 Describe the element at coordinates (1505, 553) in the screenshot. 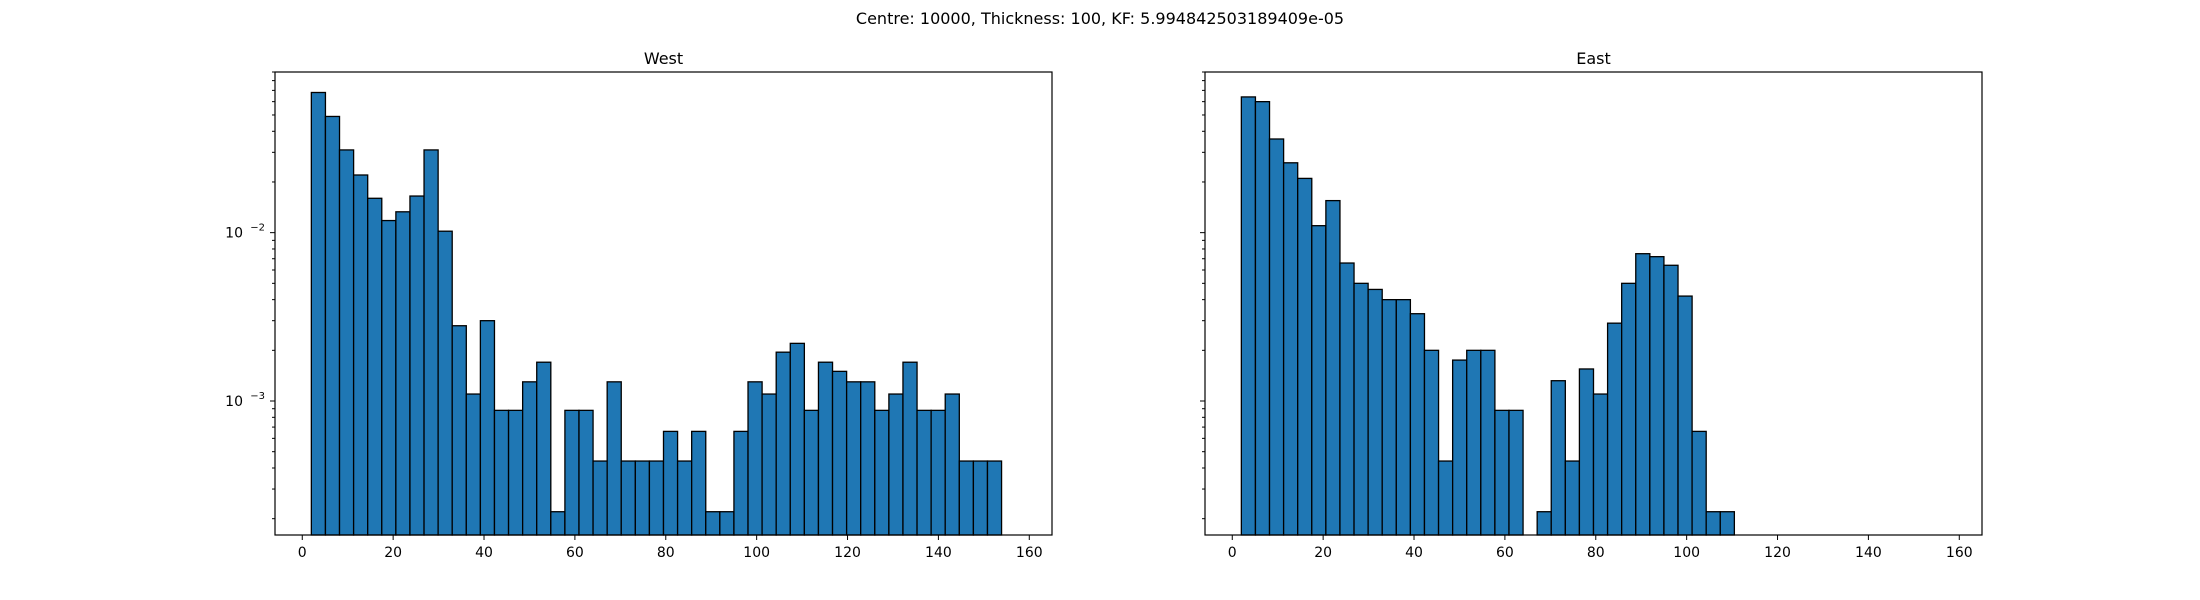

I see `east-x-tick-label: 60` at that location.